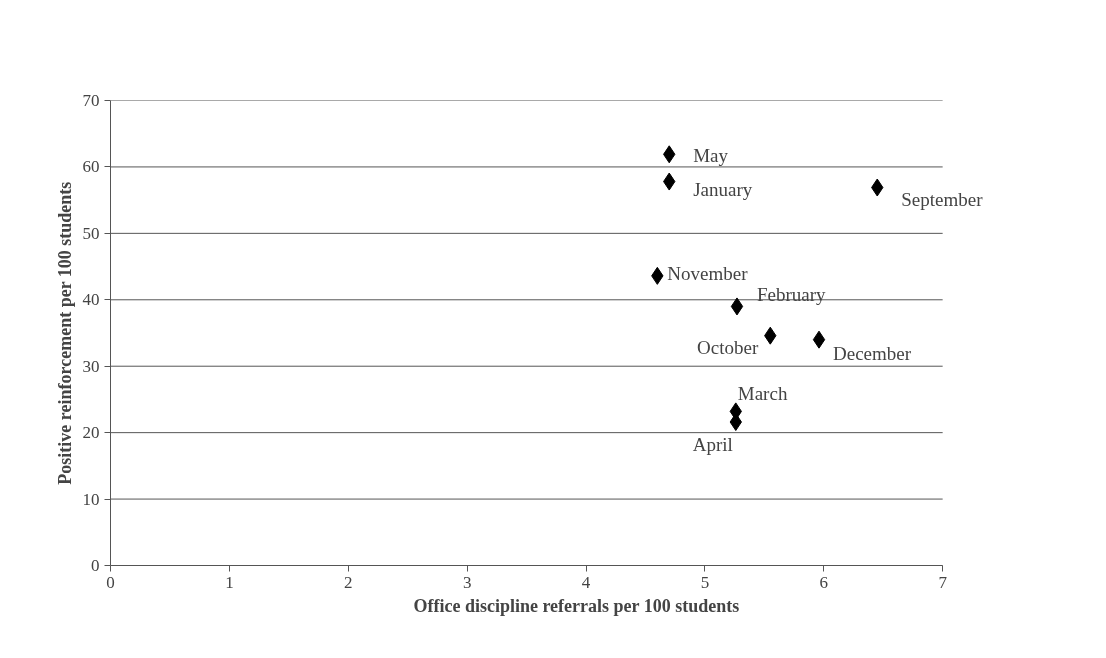  What do you see at coordinates (586, 582) in the screenshot?
I see `x-tick-label: 4` at bounding box center [586, 582].